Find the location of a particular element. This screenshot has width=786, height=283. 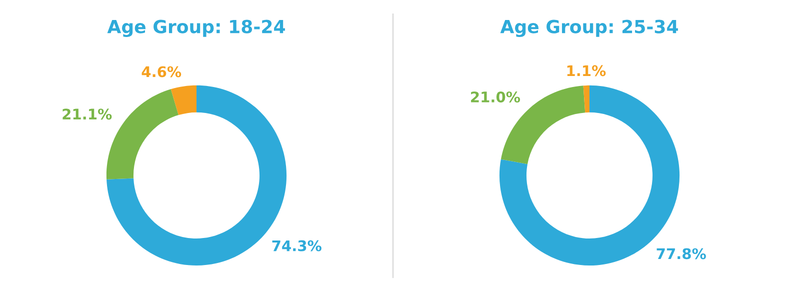

chart-title: Age Group: 25-34 is located at coordinates (589, 29).